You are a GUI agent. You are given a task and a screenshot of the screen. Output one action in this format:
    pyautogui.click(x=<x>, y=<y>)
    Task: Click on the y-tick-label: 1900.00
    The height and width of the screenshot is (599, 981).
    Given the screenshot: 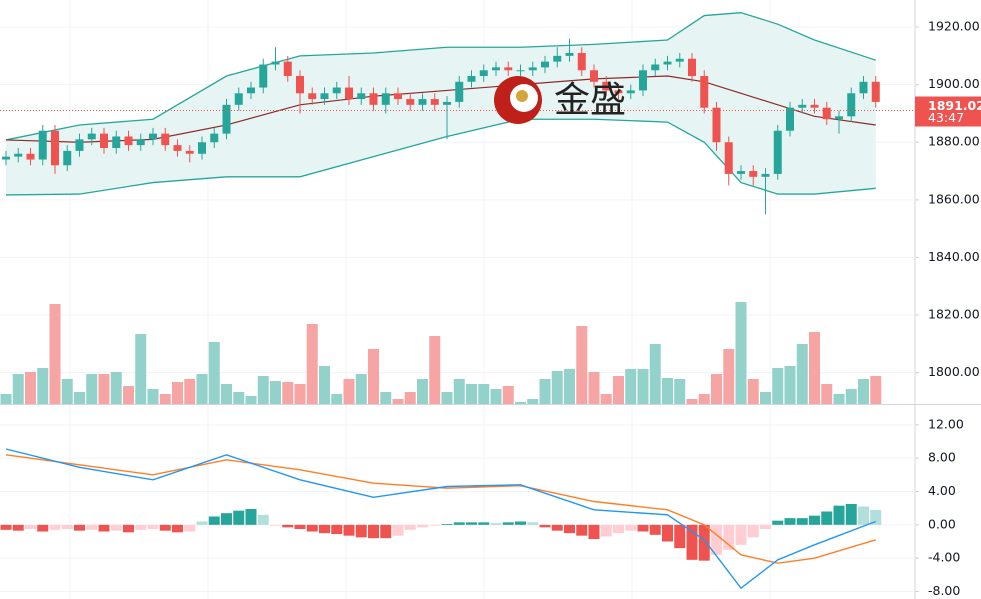 What is the action you would take?
    pyautogui.click(x=954, y=83)
    